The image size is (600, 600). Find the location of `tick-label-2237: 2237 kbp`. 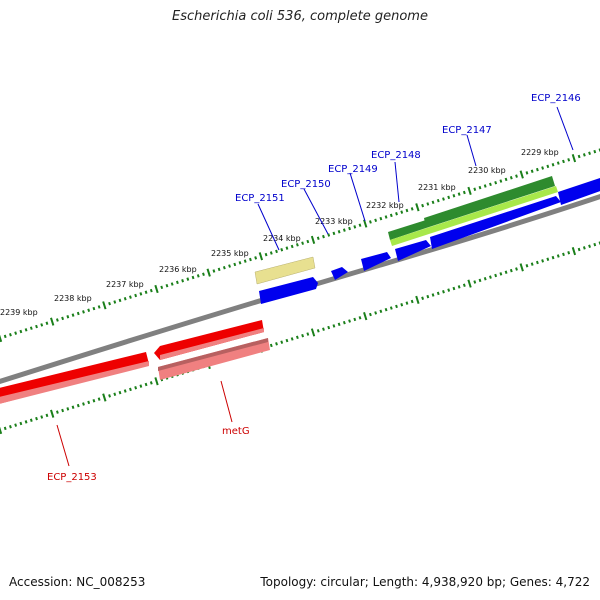

tick-label-2237: 2237 kbp is located at coordinates (125, 284).